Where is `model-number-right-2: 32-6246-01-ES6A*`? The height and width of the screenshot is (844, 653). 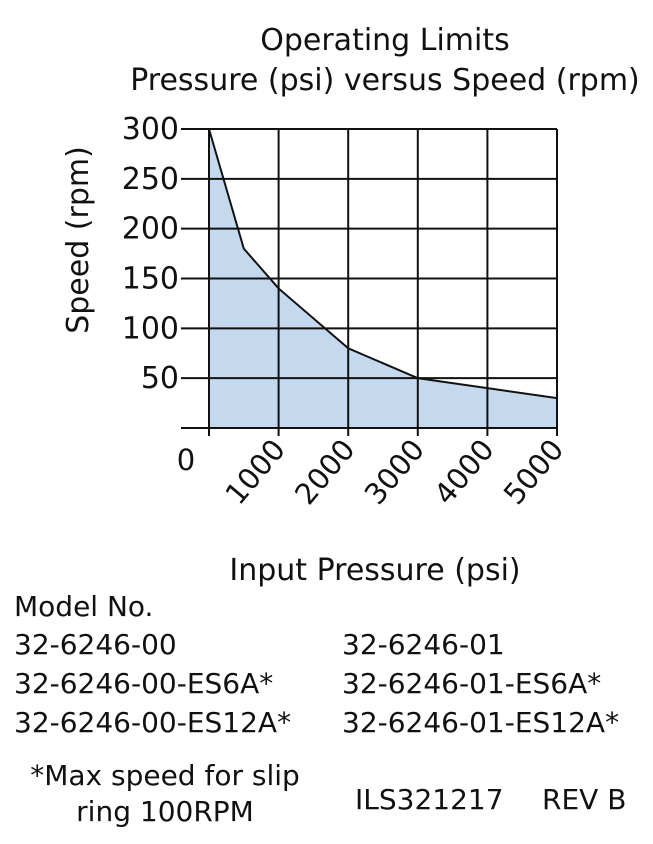
model-number-right-2: 32-6246-01-ES6A* is located at coordinates (472, 683).